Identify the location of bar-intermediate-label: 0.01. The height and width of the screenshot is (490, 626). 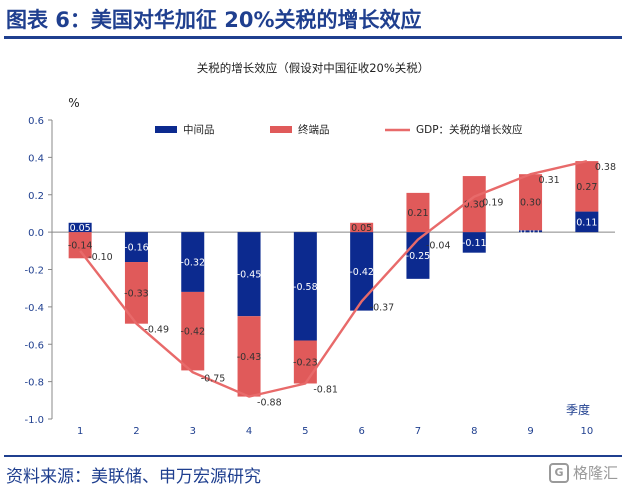
(530, 232).